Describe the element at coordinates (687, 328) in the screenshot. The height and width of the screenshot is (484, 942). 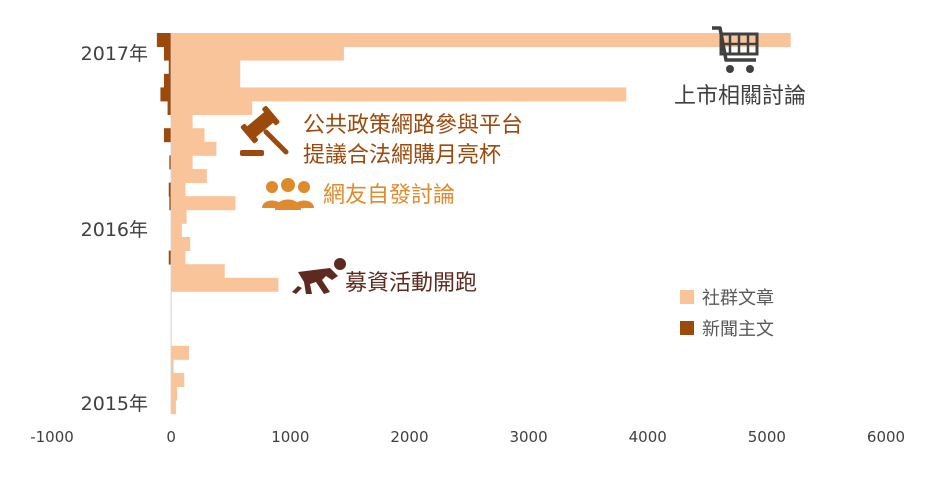
I see `legend-swatch-news` at that location.